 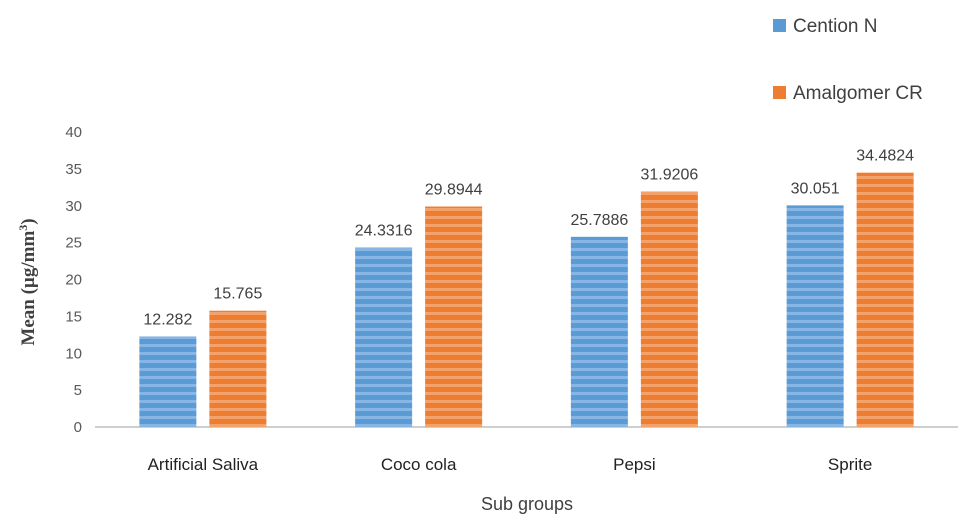 What do you see at coordinates (23, 228) in the screenshot?
I see `y-axis-title-superscript: 3` at bounding box center [23, 228].